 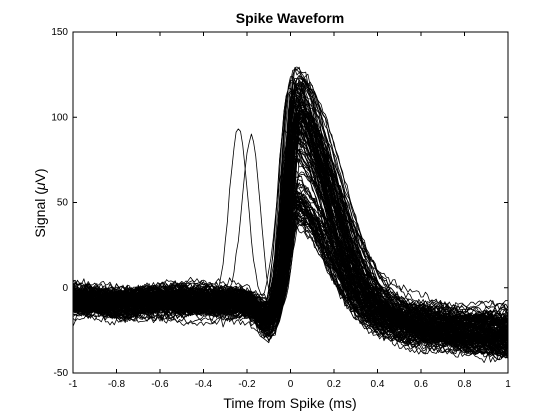 What do you see at coordinates (160, 384) in the screenshot?
I see `x-tick-label: -0.6` at bounding box center [160, 384].